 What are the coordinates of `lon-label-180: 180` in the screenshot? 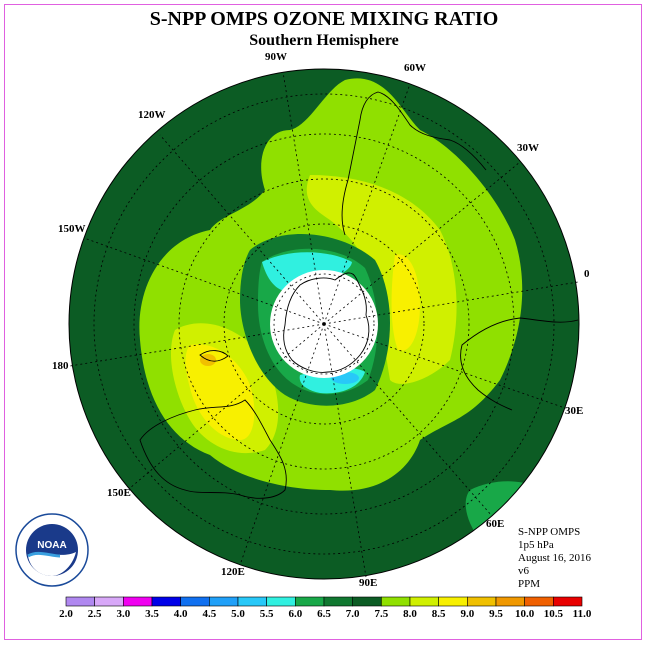 It's located at (60, 366).